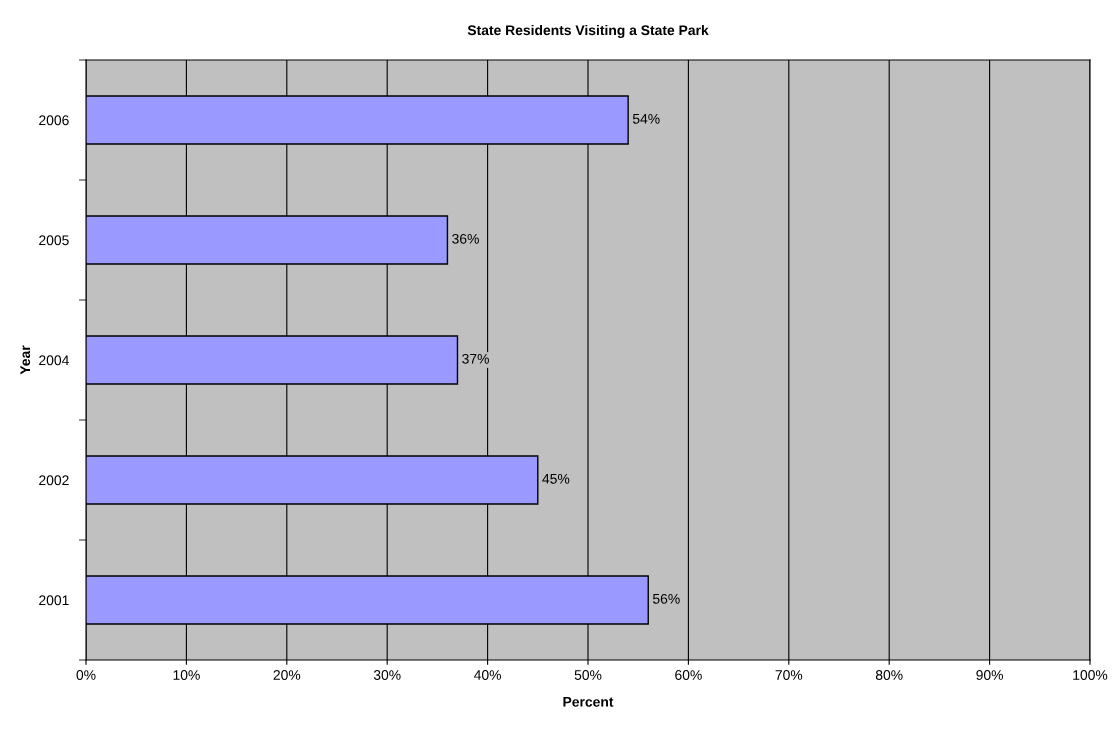 The image size is (1114, 736). Describe the element at coordinates (588, 675) in the screenshot. I see `x-tick-label: 50%` at that location.